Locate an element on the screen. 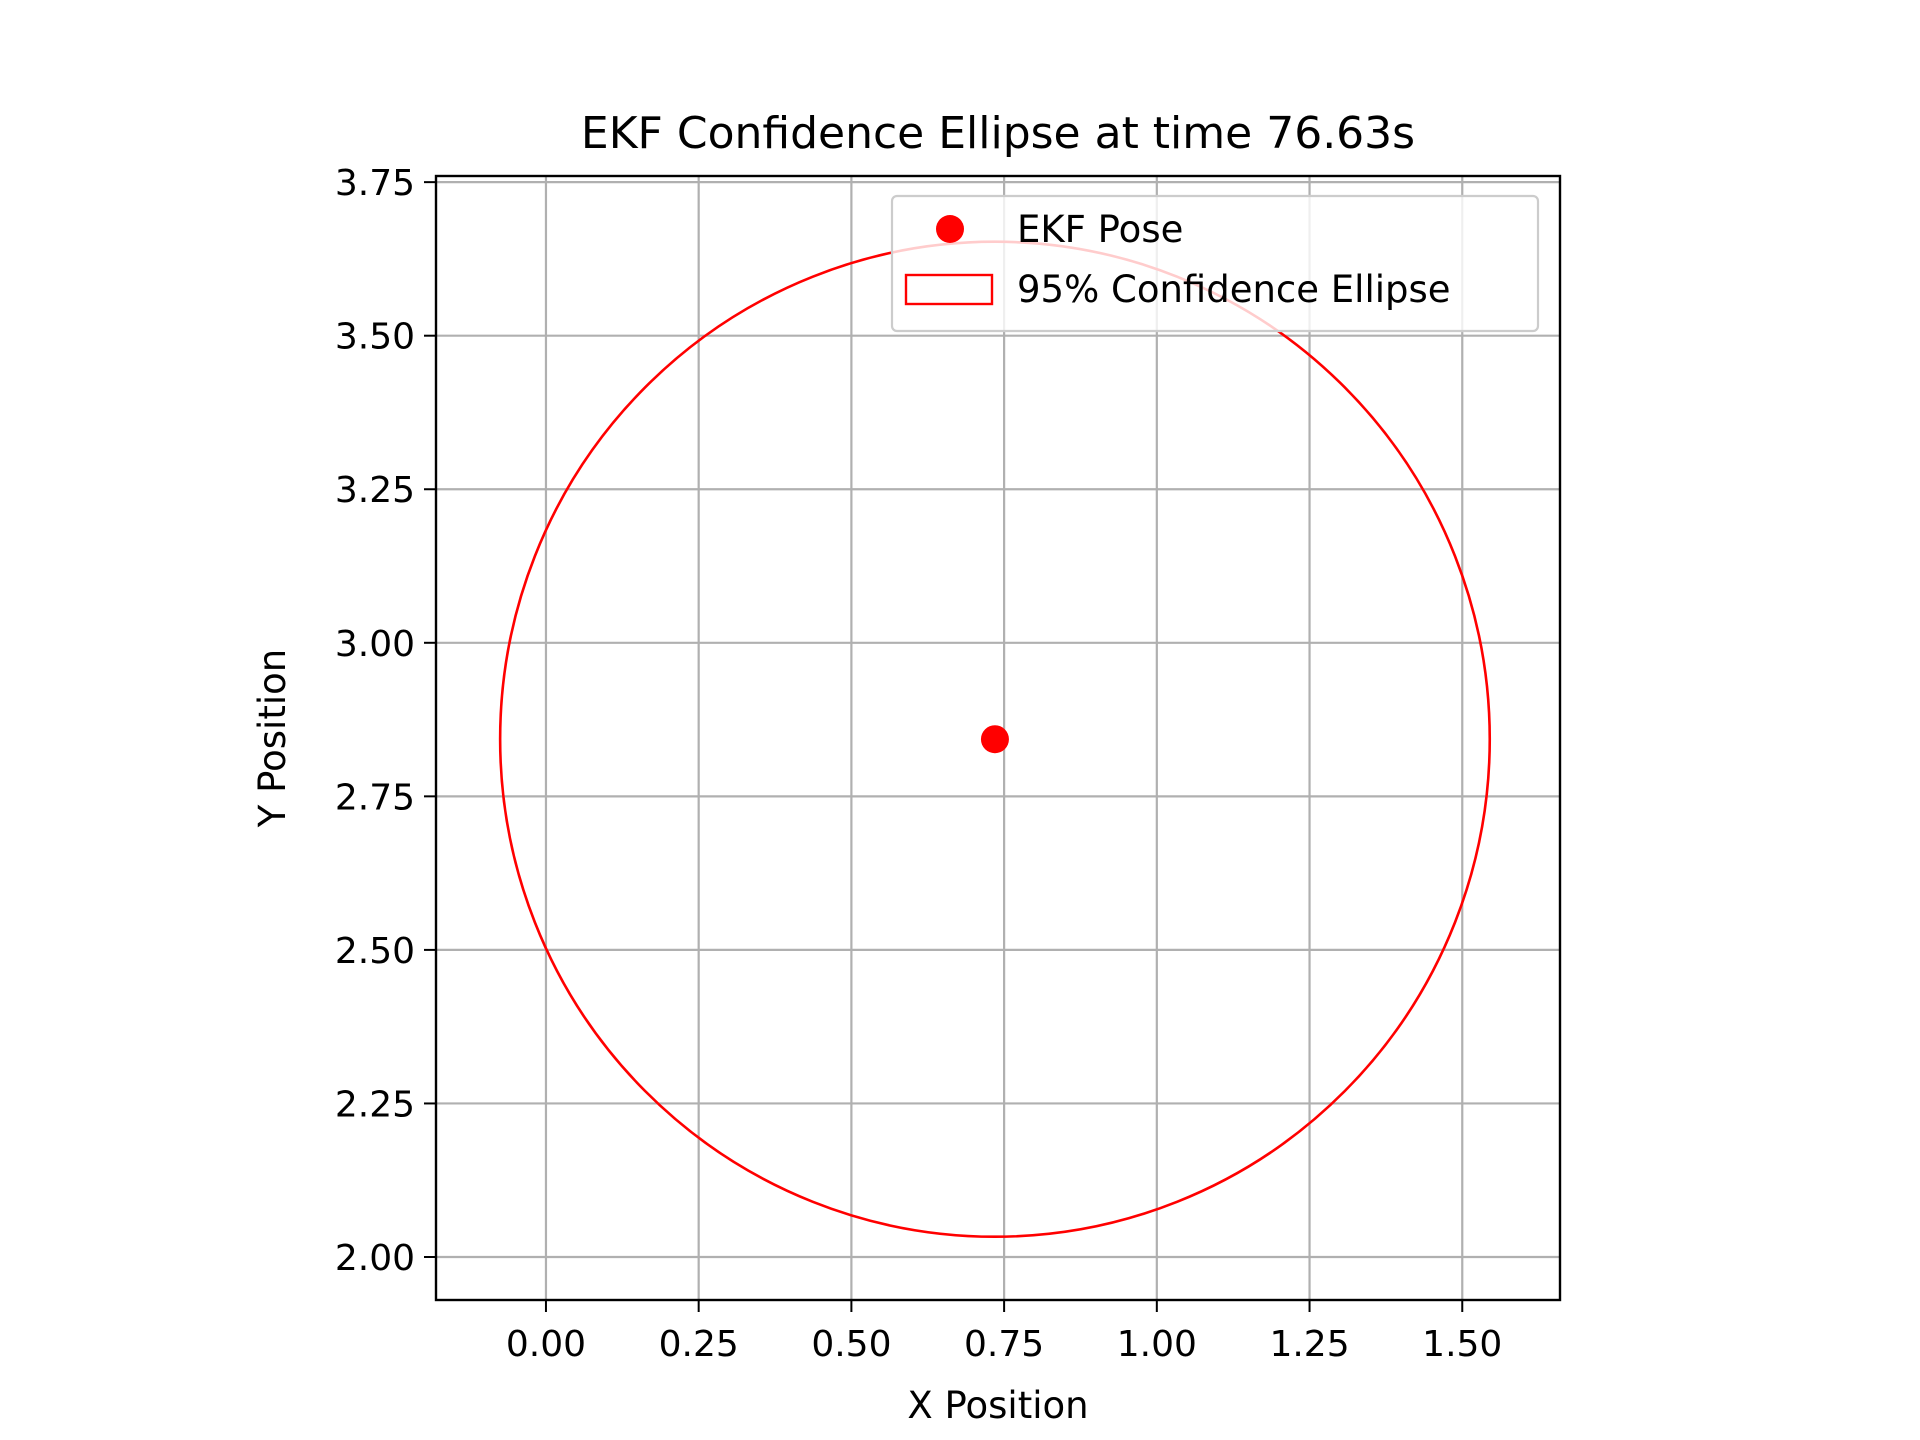 Image resolution: width=1920 pixels, height=1440 pixels. x-axis-label: X Position is located at coordinates (997, 1405).